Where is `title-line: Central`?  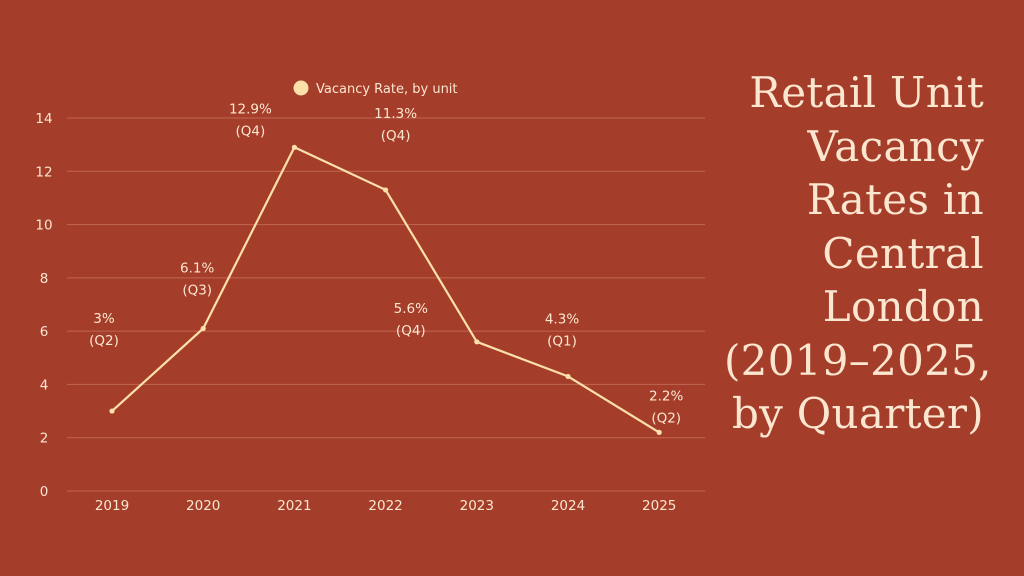
title-line: Central is located at coordinates (903, 253).